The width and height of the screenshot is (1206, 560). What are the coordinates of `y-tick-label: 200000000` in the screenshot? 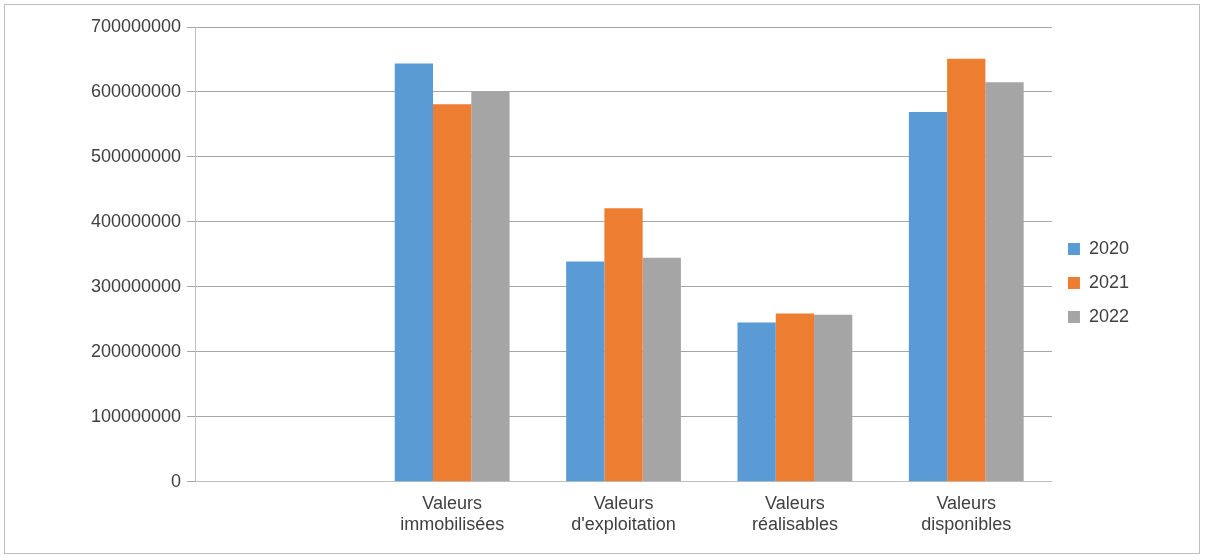 It's located at (136, 350).